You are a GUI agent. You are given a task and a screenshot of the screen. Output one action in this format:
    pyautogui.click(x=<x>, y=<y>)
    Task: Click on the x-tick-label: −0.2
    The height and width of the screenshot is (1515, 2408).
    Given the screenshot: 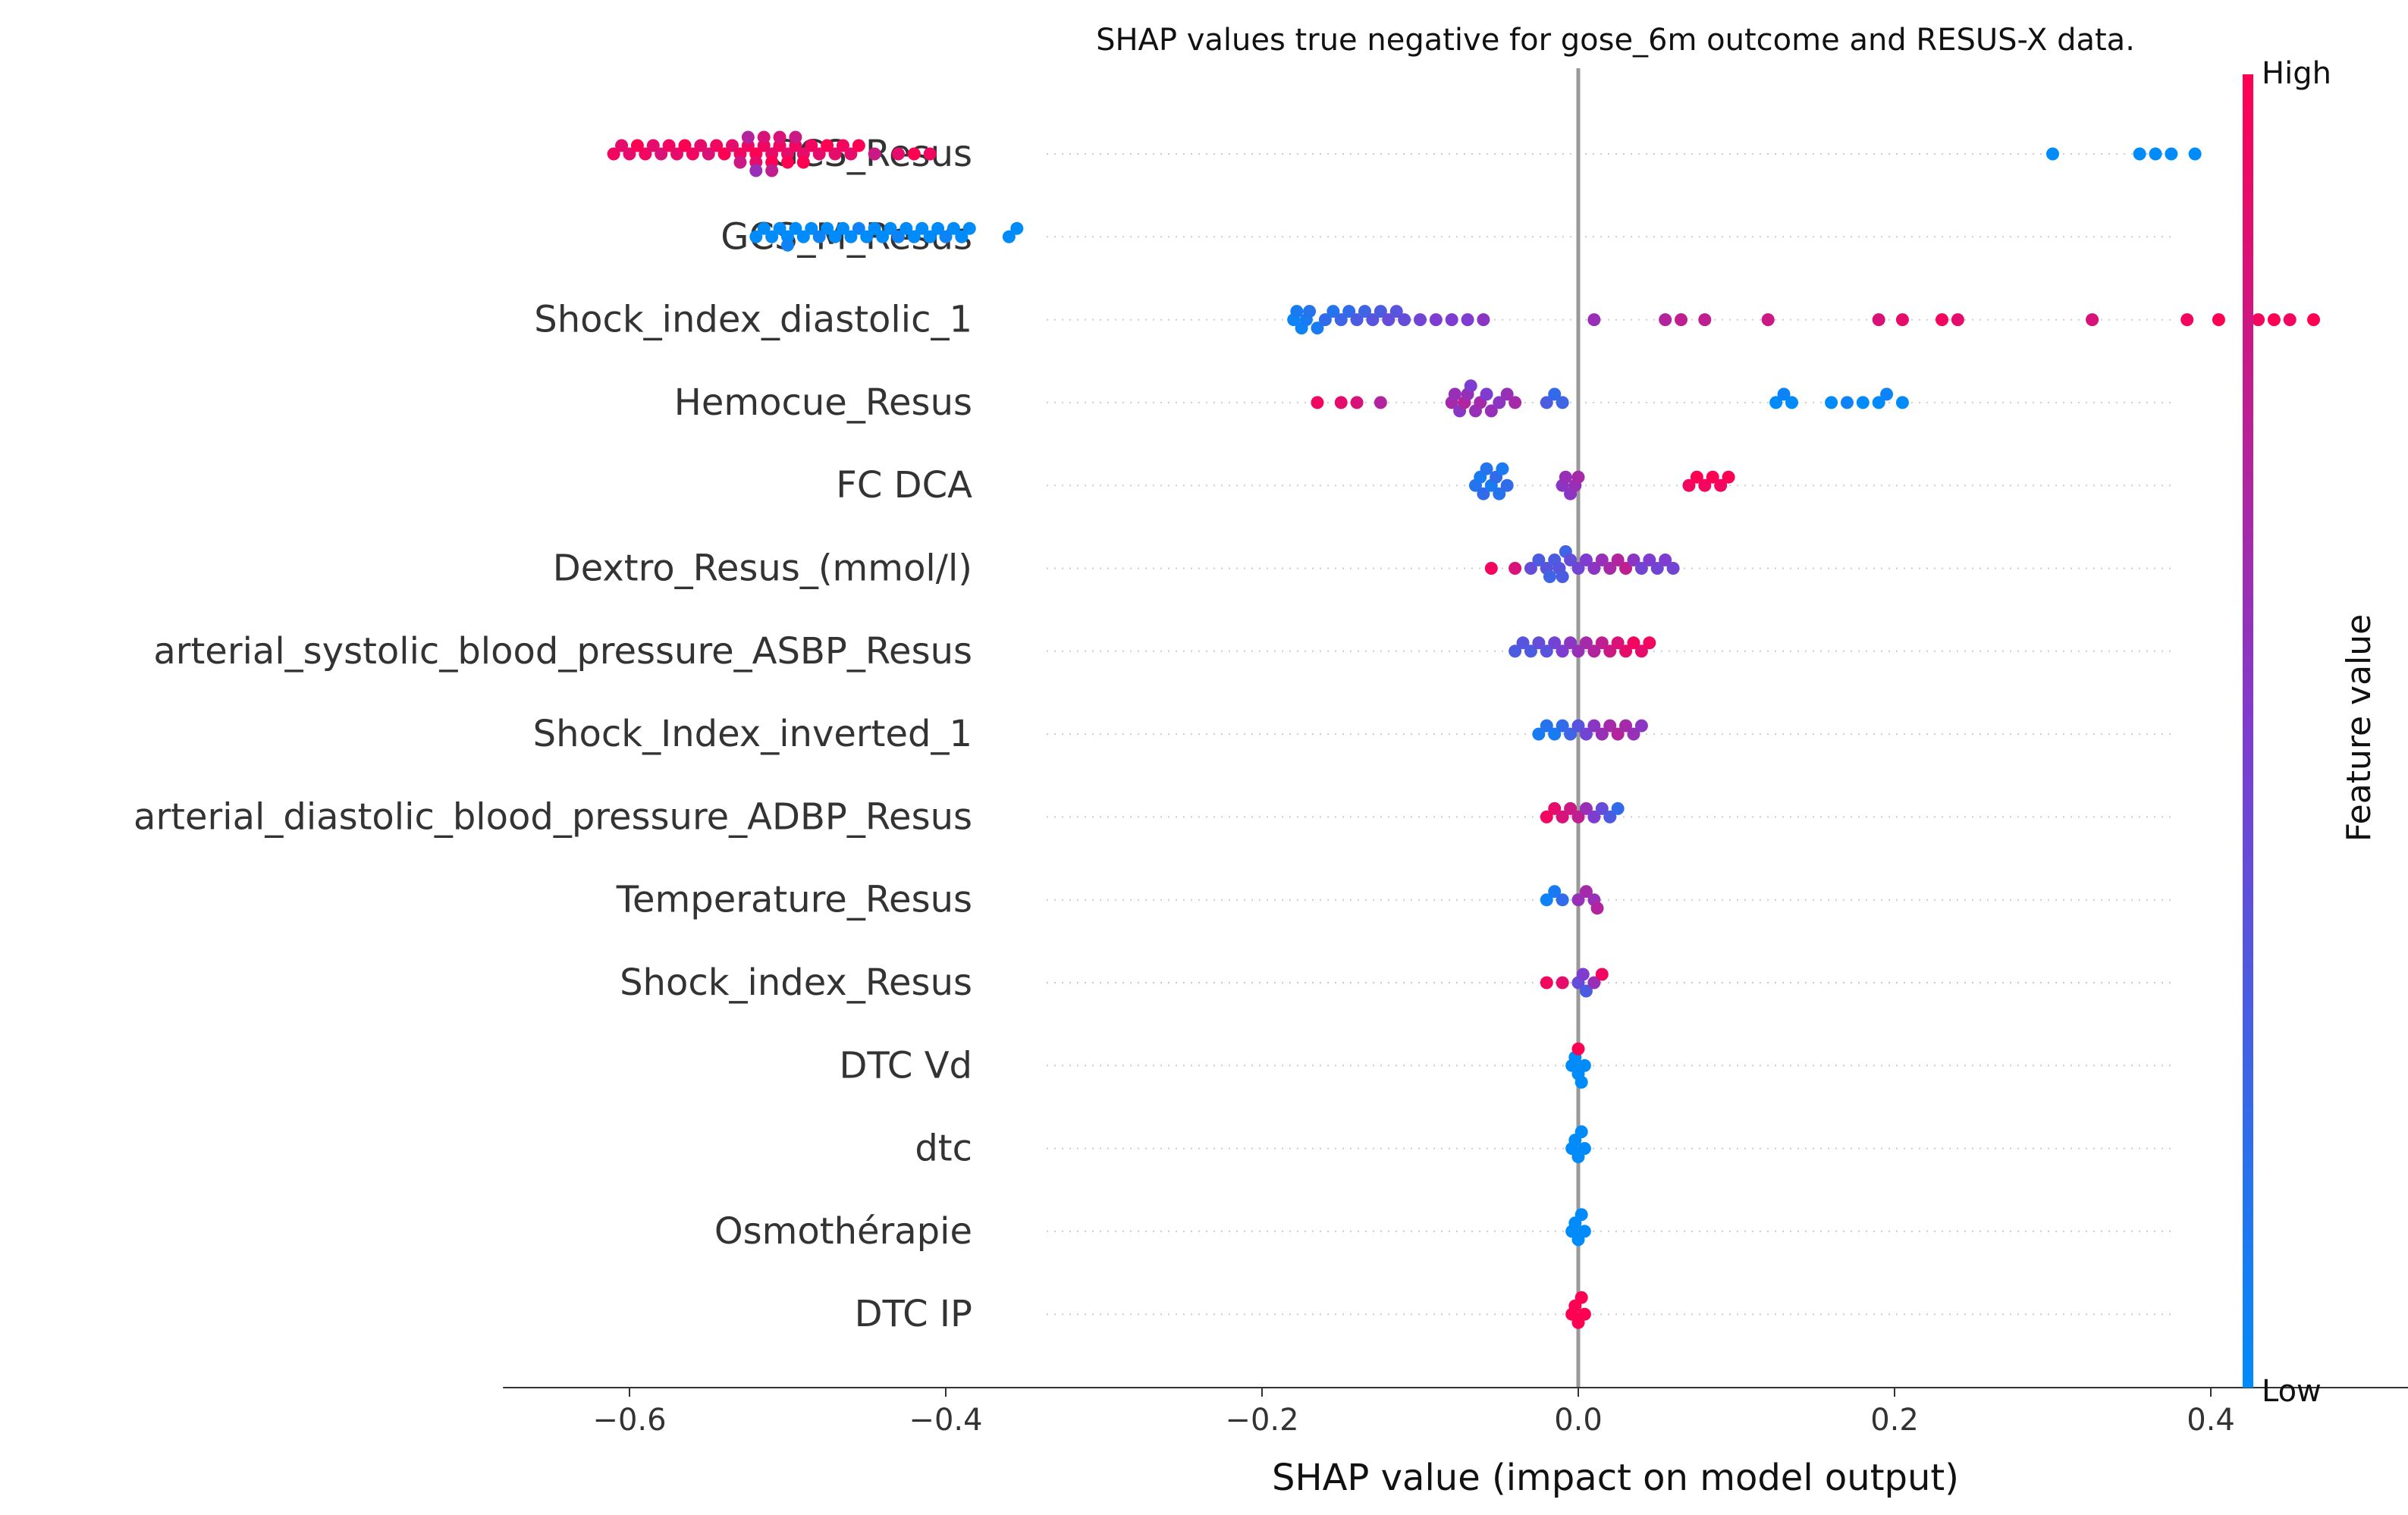 What is the action you would take?
    pyautogui.click(x=1261, y=1420)
    